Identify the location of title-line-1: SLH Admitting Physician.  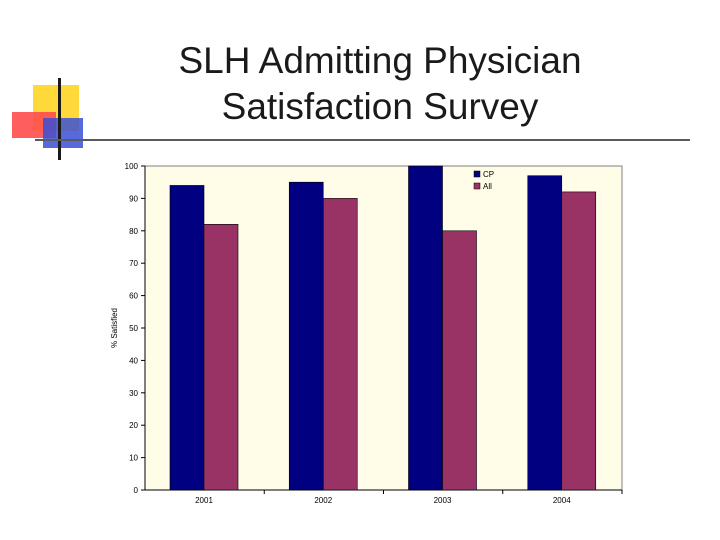
(380, 60).